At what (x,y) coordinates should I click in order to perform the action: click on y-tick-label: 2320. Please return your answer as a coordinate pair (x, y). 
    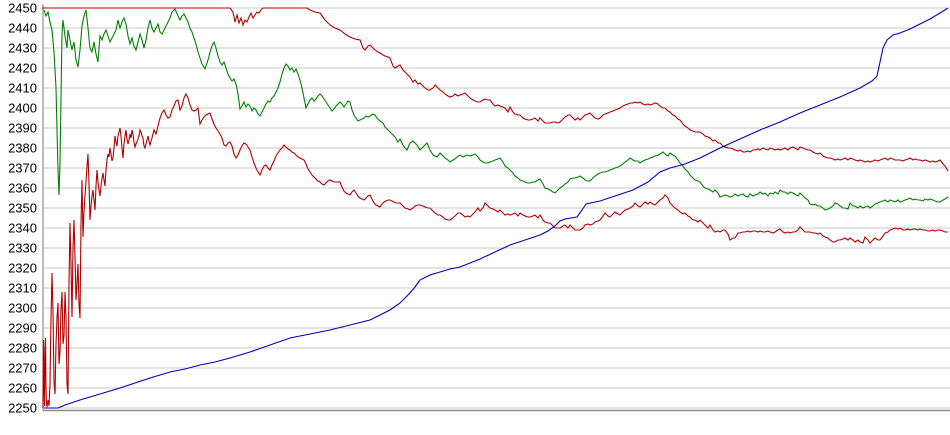
    Looking at the image, I should click on (22, 268).